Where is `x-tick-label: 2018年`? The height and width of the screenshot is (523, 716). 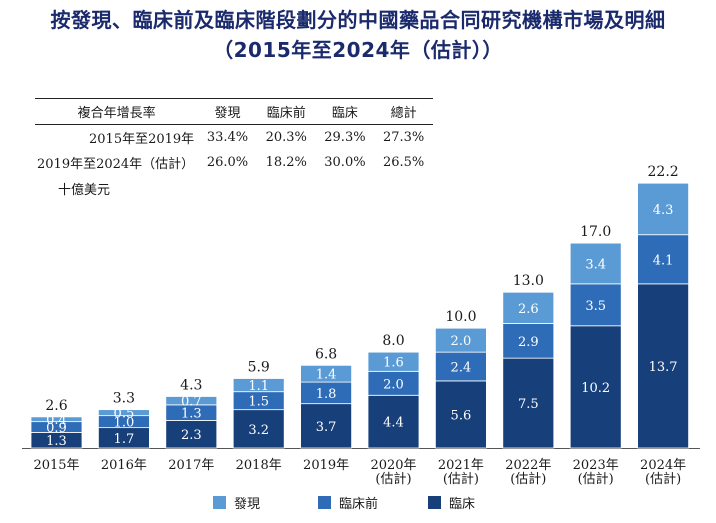
x-tick-label: 2018年 is located at coordinates (259, 465).